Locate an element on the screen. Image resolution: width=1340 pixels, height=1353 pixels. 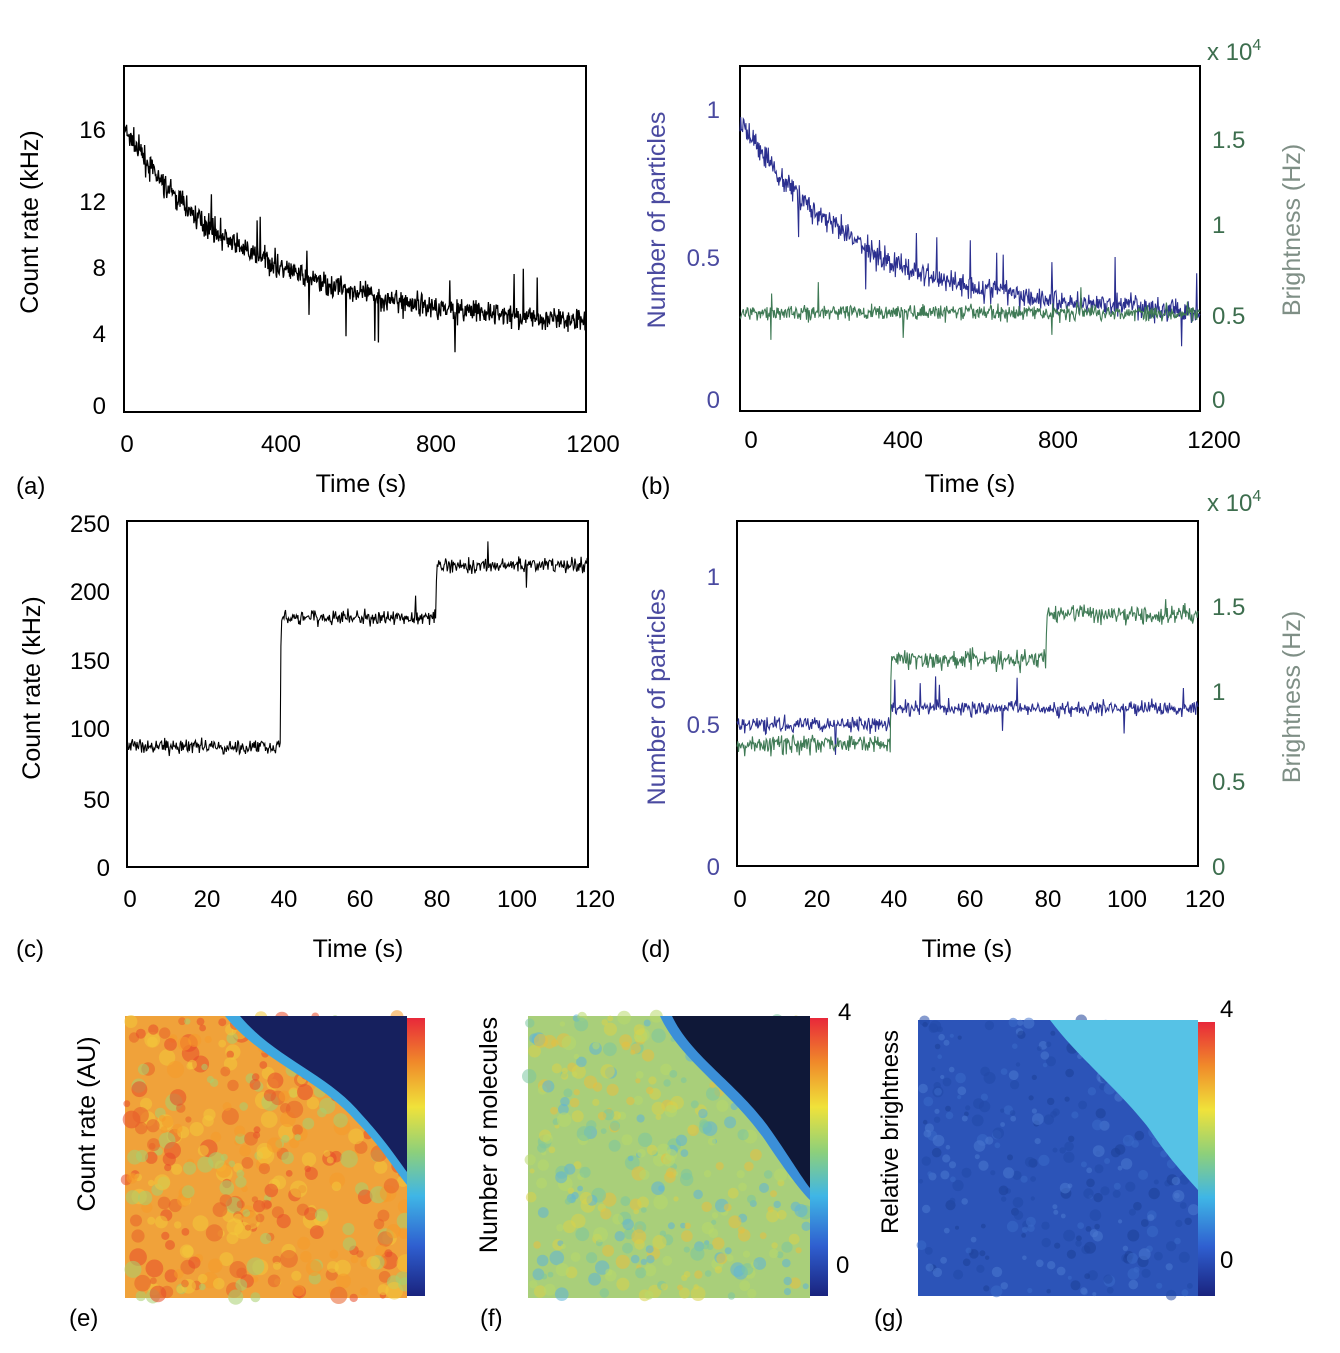
panel-c-tick-x-20: 20 is located at coordinates (207, 899).